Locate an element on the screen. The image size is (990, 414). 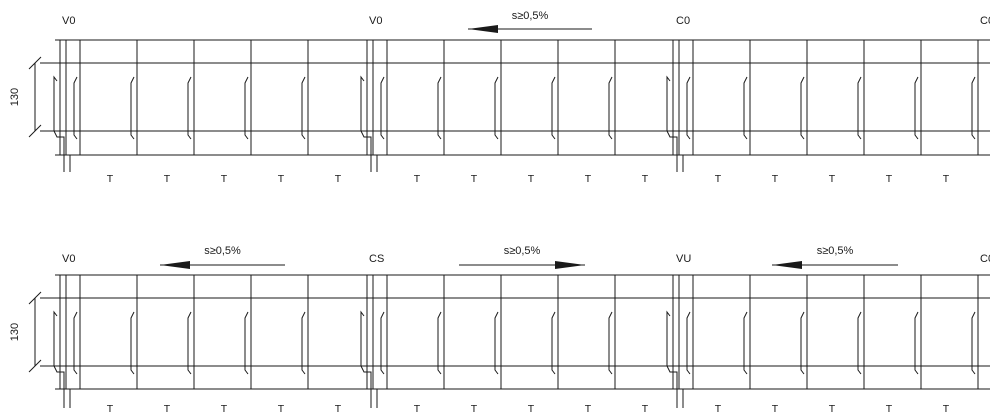
point-label: CS is located at coordinates (376, 259).